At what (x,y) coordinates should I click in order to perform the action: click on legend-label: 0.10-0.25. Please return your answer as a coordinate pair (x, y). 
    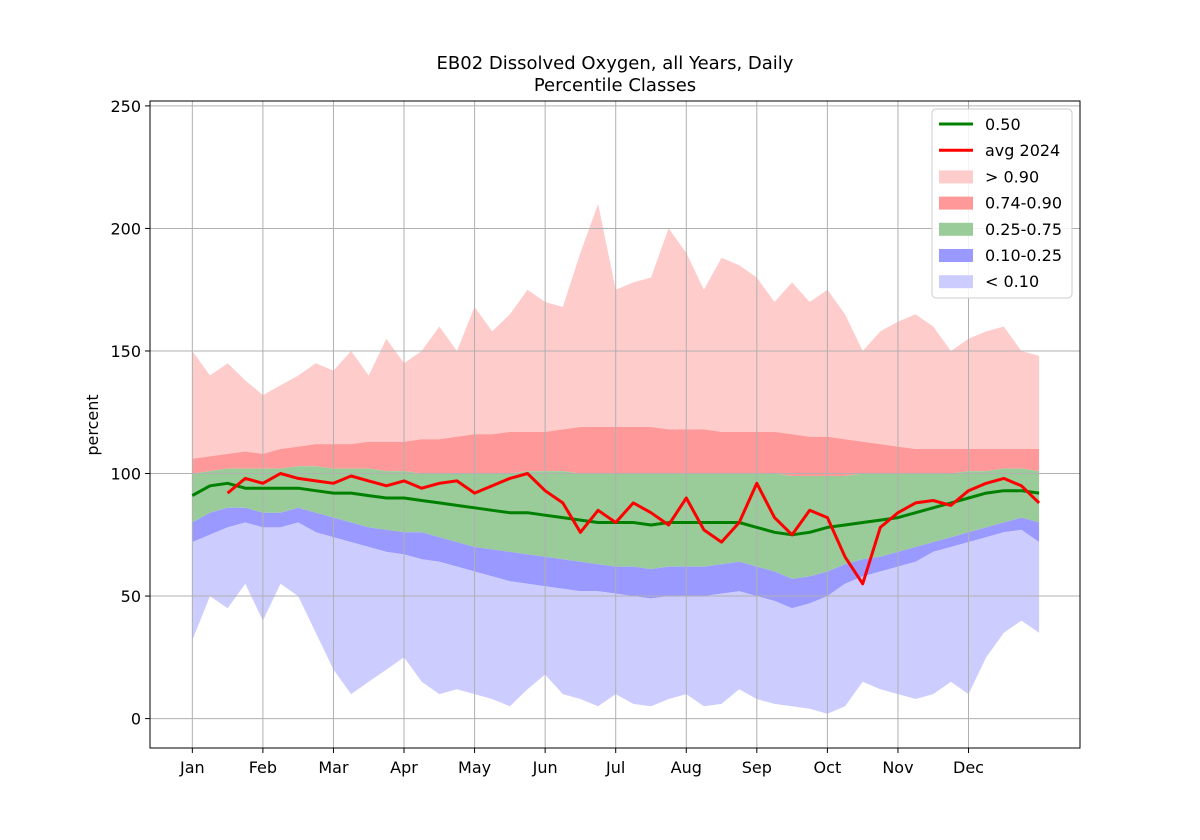
    Looking at the image, I should click on (1023, 255).